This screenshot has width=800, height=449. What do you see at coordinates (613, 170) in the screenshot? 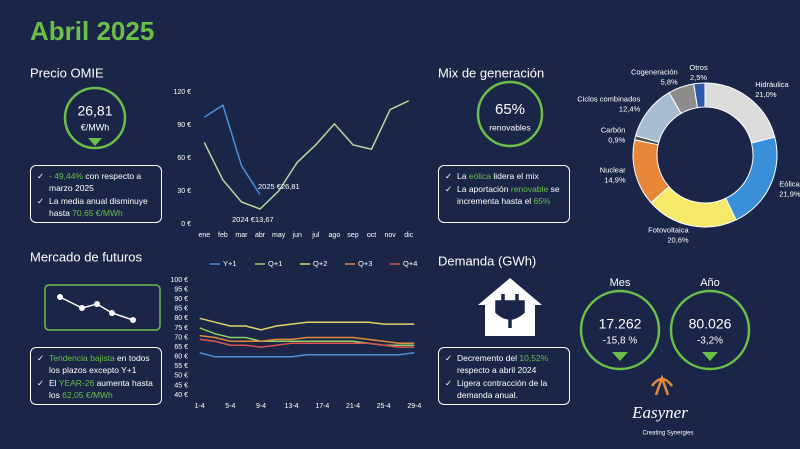
I see `slice-label: Nuclear` at bounding box center [613, 170].